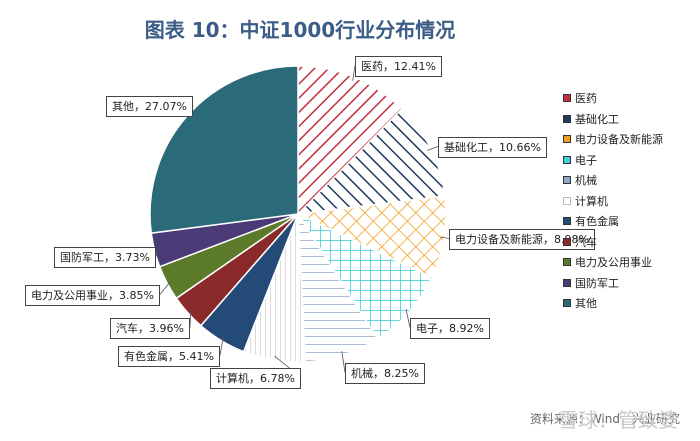 This screenshot has width=700, height=441. I want to click on watermark: 雪球：管致婆, so click(618, 420).